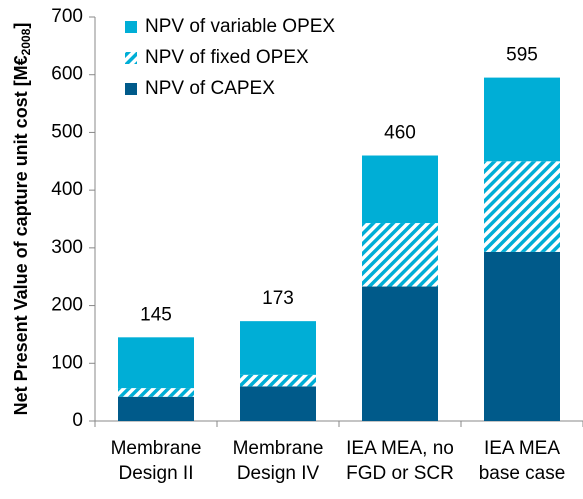  Describe the element at coordinates (240, 26) in the screenshot. I see `legend-label: NPV of variable OPEX` at that location.